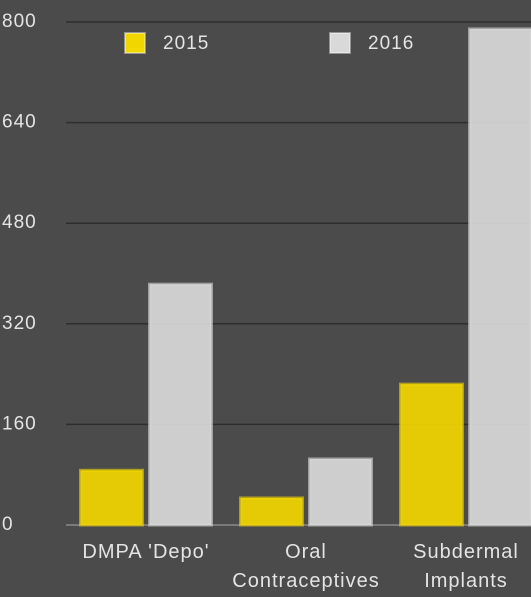 This screenshot has height=597, width=531. Describe the element at coordinates (19, 21) in the screenshot. I see `y-tick-label: 800` at that location.